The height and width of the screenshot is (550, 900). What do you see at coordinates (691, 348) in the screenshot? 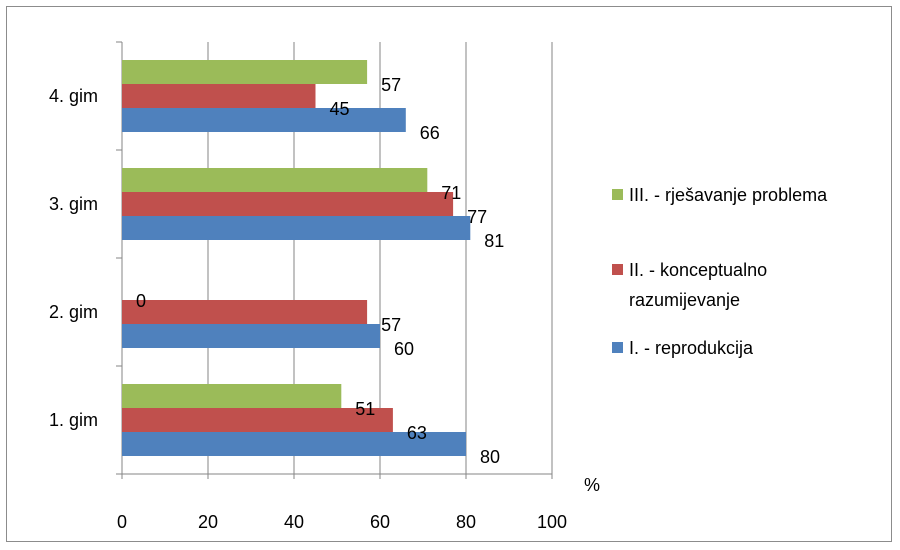
I see `legend-label: I. - reprodukcija` at bounding box center [691, 348].